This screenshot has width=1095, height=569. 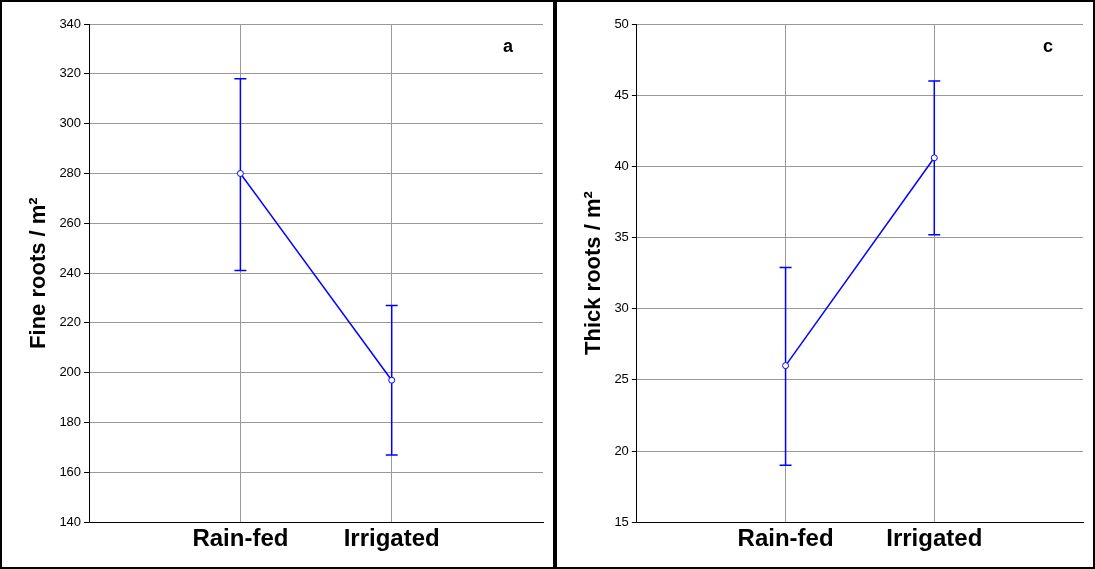 I want to click on y-tick-label: 300, so click(x=70, y=123).